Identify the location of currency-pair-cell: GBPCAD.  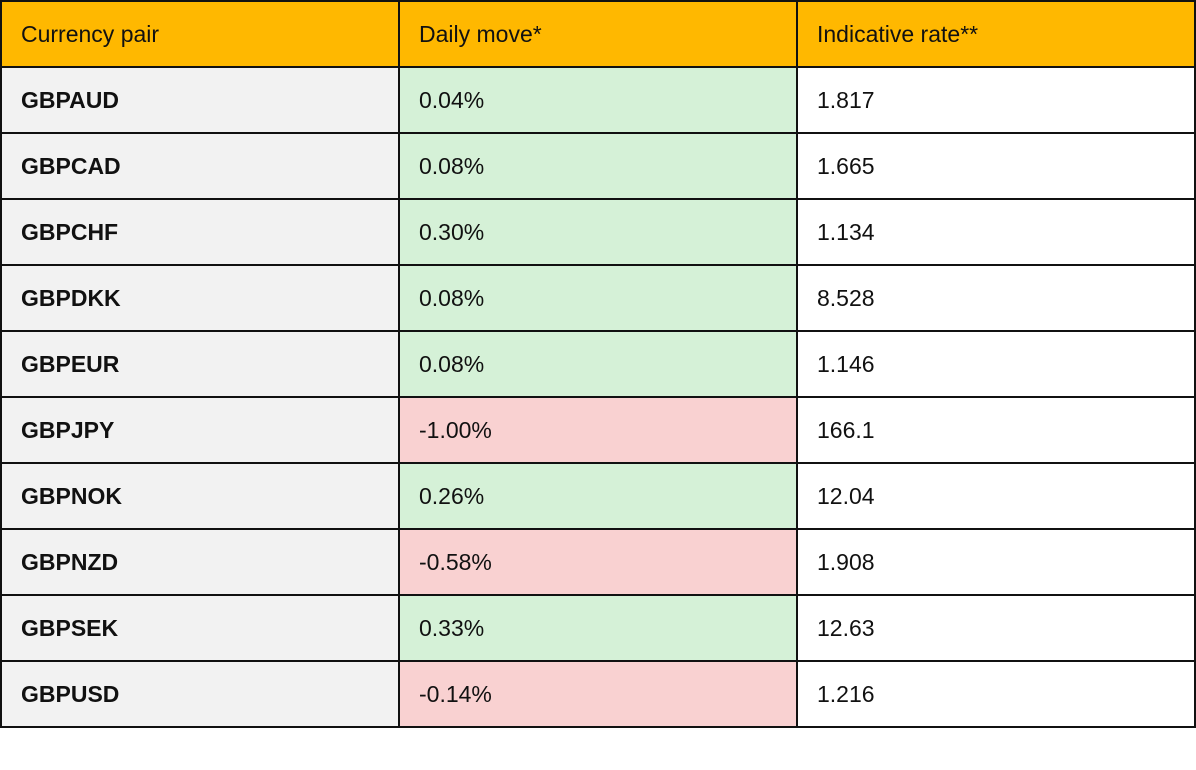
(200, 166).